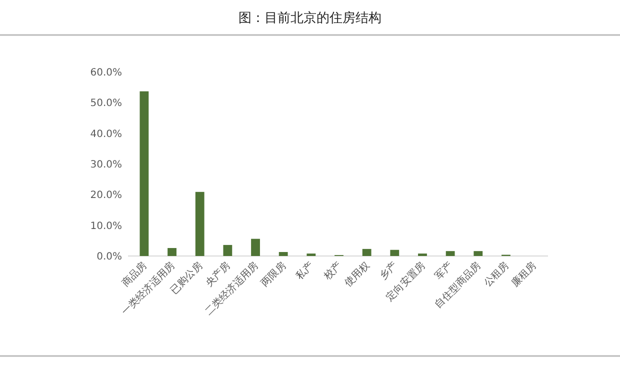 The image size is (620, 387). Describe the element at coordinates (496, 275) in the screenshot. I see `x-tick-label: 公租房` at that location.